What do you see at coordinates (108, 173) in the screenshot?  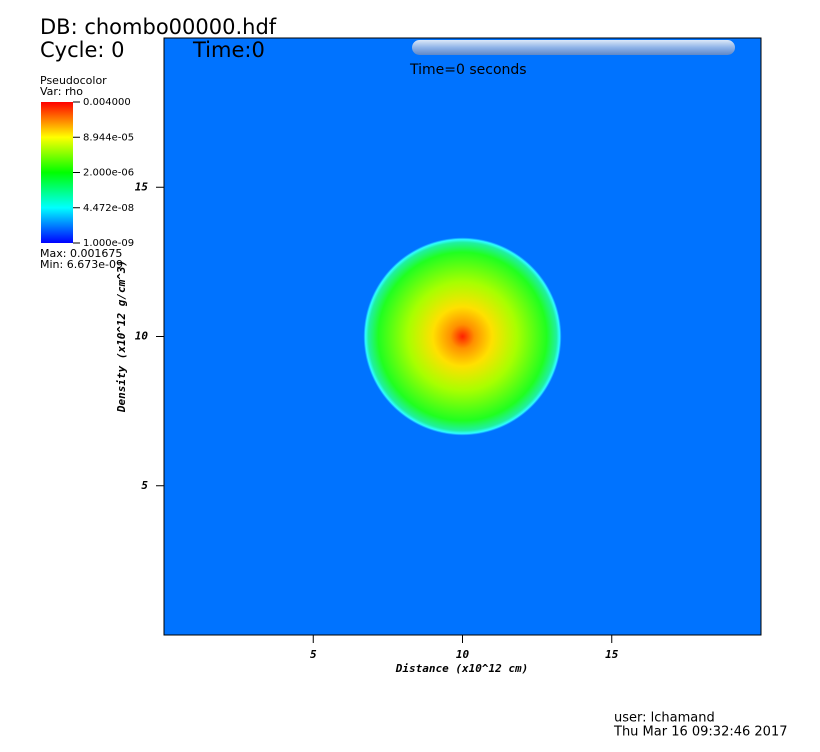 I see `colorbar-tick-label: 2.000e-06` at bounding box center [108, 173].